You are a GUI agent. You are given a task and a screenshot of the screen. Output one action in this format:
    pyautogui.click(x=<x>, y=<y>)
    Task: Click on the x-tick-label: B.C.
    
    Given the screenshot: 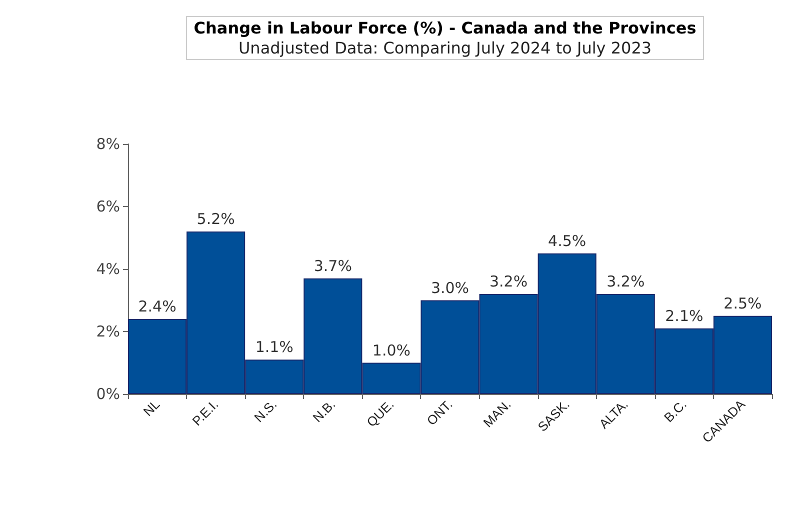 What is the action you would take?
    pyautogui.click(x=675, y=411)
    